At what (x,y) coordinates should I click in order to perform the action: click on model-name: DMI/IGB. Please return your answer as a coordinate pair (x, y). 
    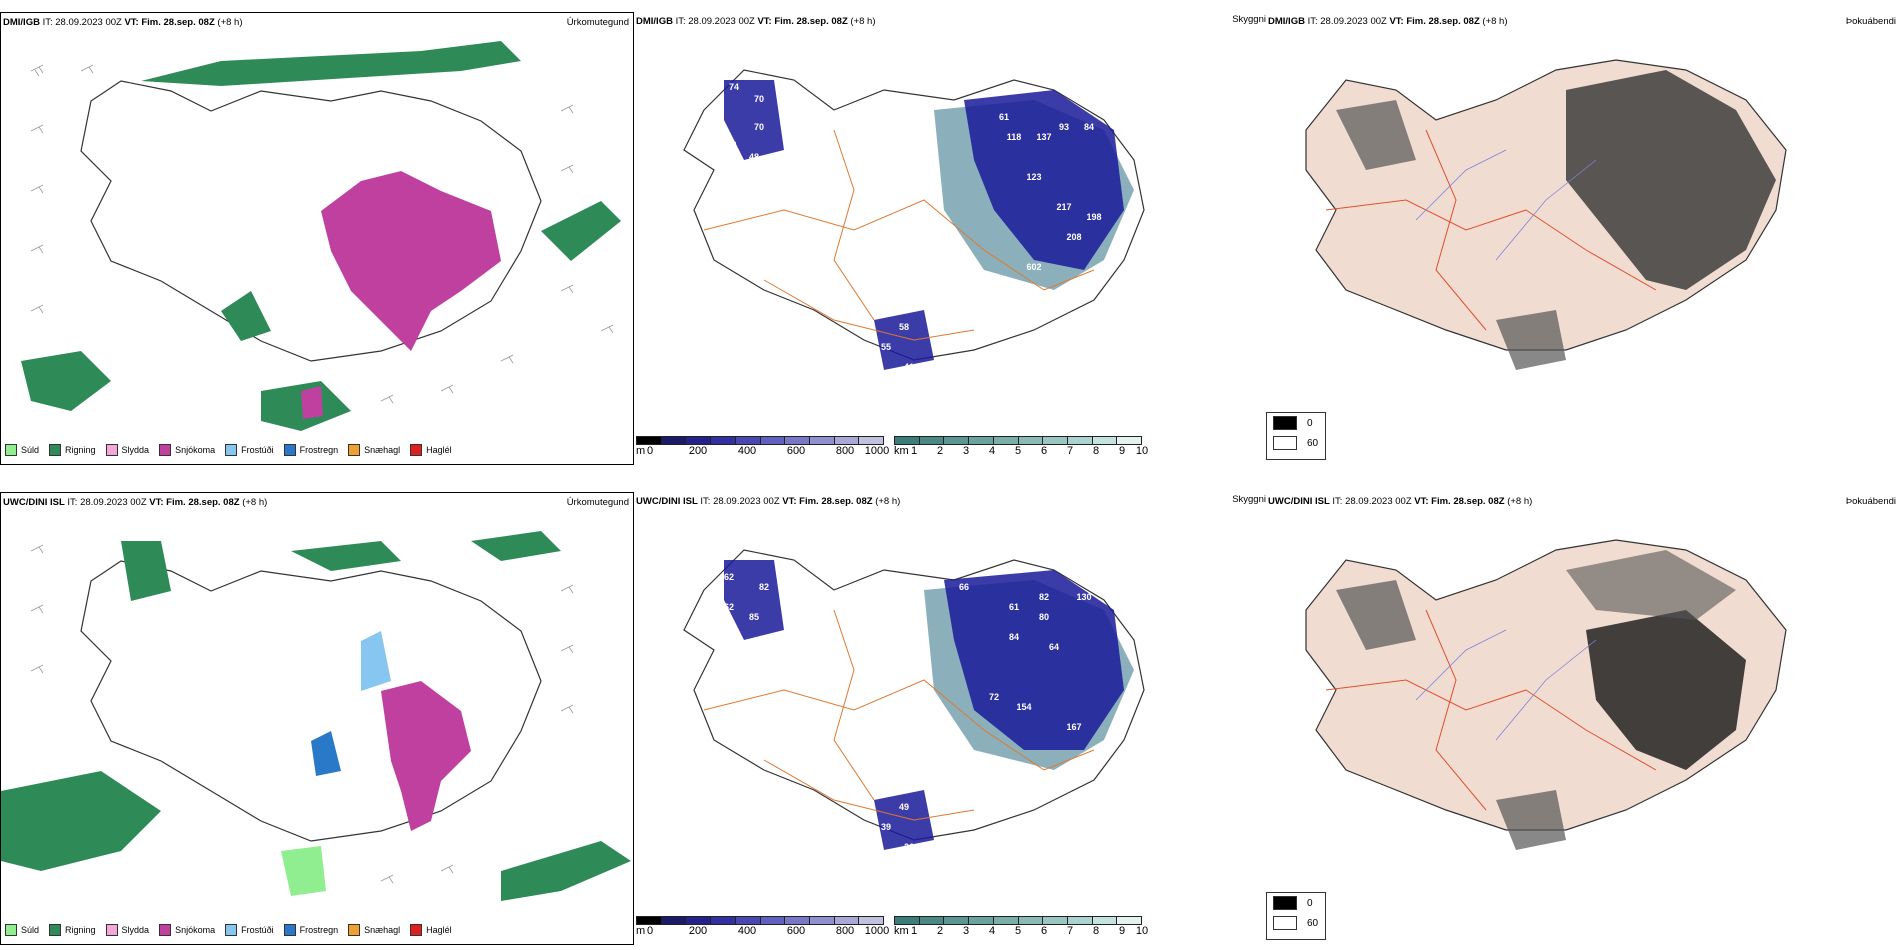
    Looking at the image, I should click on (21, 22).